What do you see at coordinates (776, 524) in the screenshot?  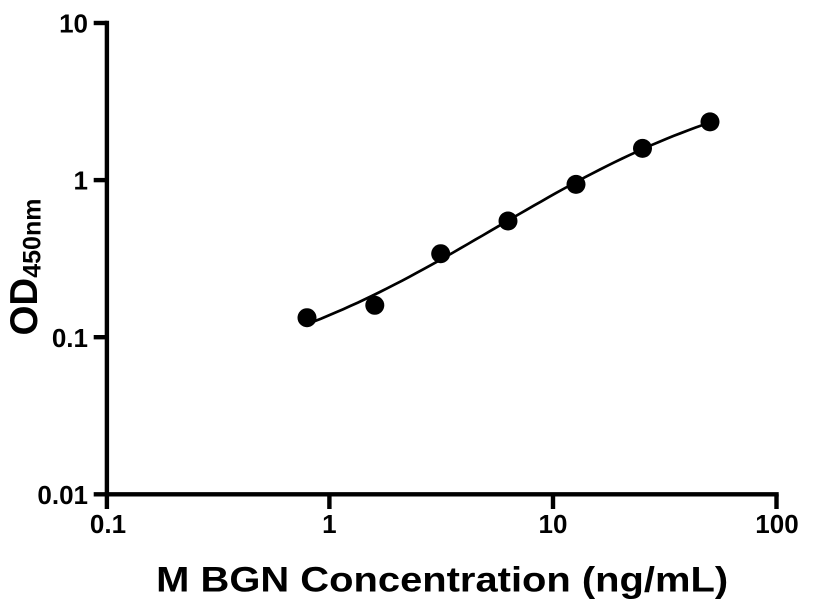 I see `svg-text: 100` at bounding box center [776, 524].